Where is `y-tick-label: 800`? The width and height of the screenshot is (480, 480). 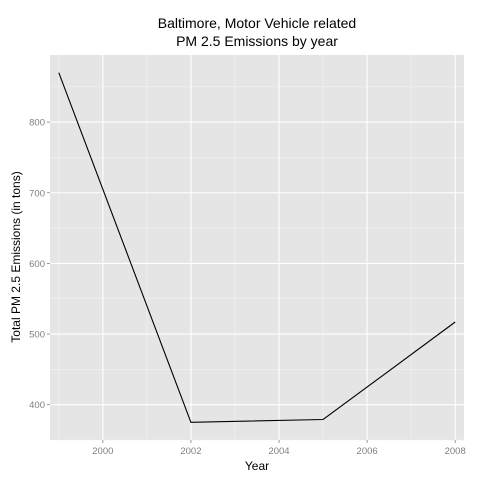 y-tick-label: 800 is located at coordinates (37, 123).